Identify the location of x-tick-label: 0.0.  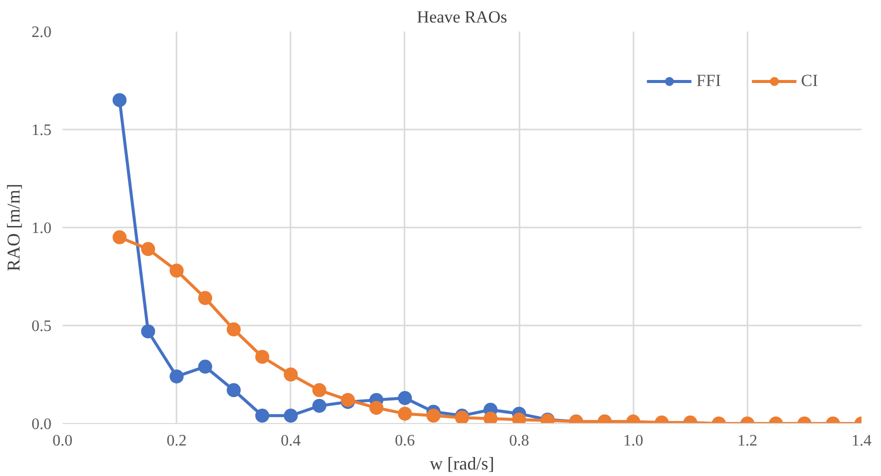
(62, 441).